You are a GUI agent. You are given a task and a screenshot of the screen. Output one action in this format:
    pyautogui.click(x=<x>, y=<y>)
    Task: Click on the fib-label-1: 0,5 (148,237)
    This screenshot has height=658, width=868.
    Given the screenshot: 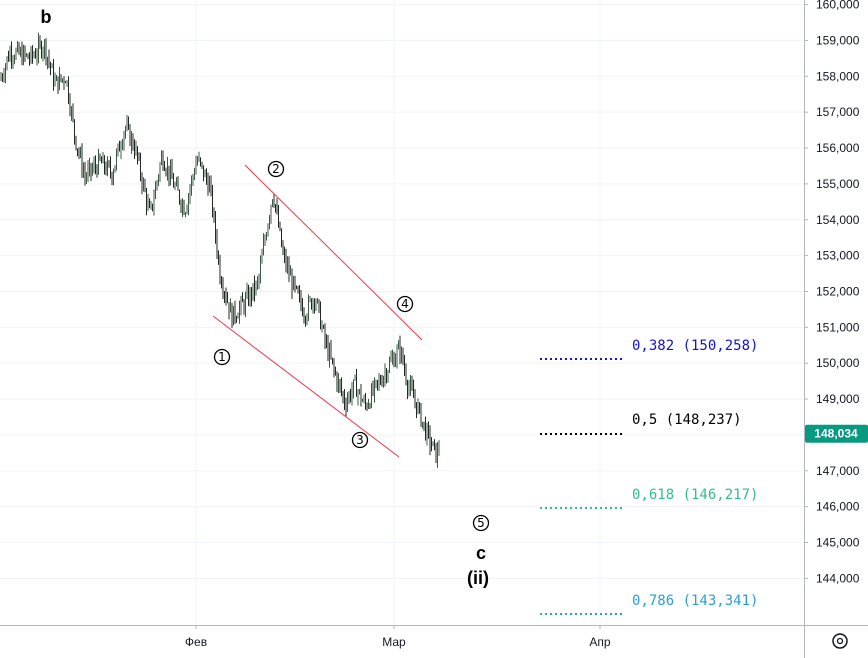 What is the action you would take?
    pyautogui.click(x=687, y=420)
    